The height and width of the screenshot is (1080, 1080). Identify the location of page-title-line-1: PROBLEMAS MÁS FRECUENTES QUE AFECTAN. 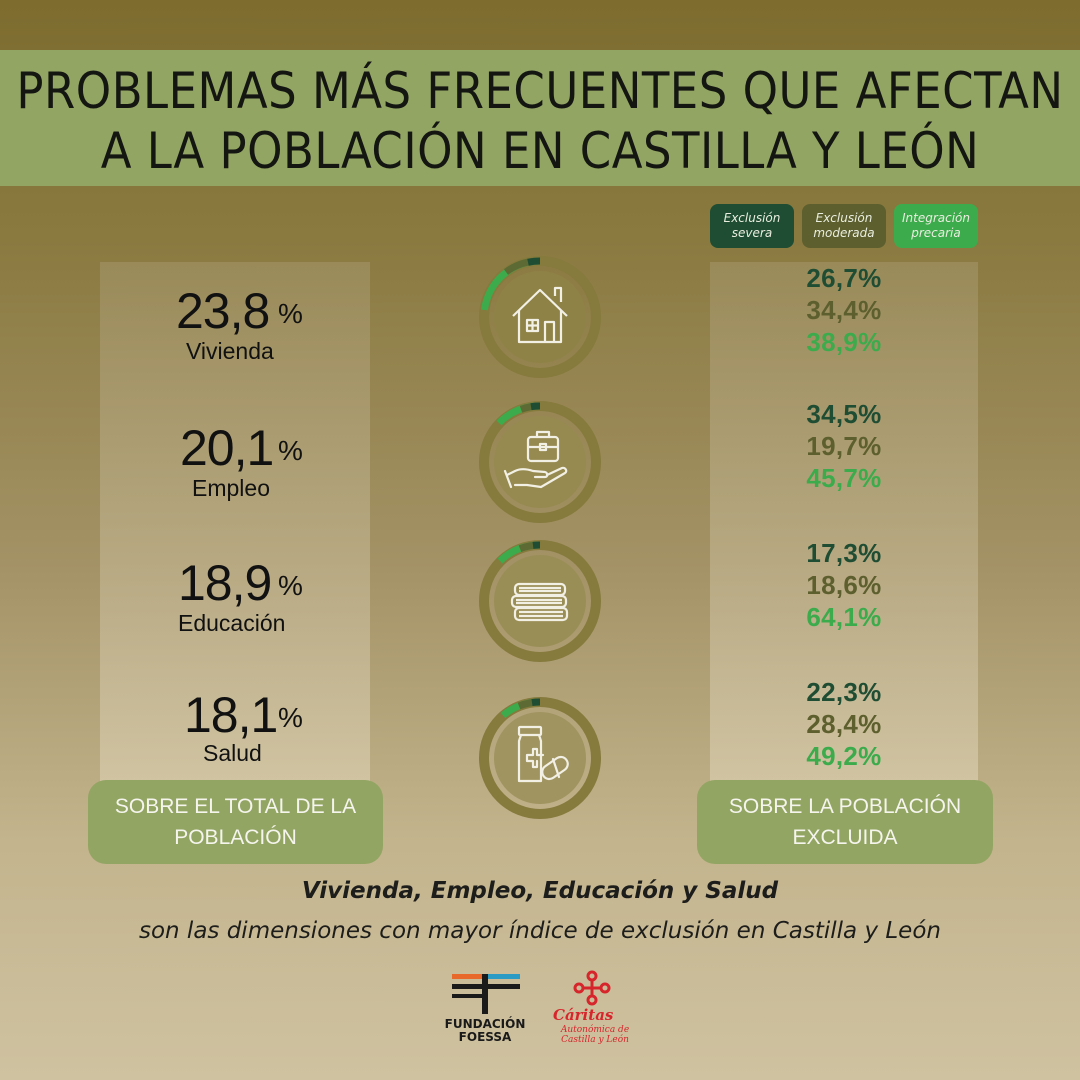
(540, 91).